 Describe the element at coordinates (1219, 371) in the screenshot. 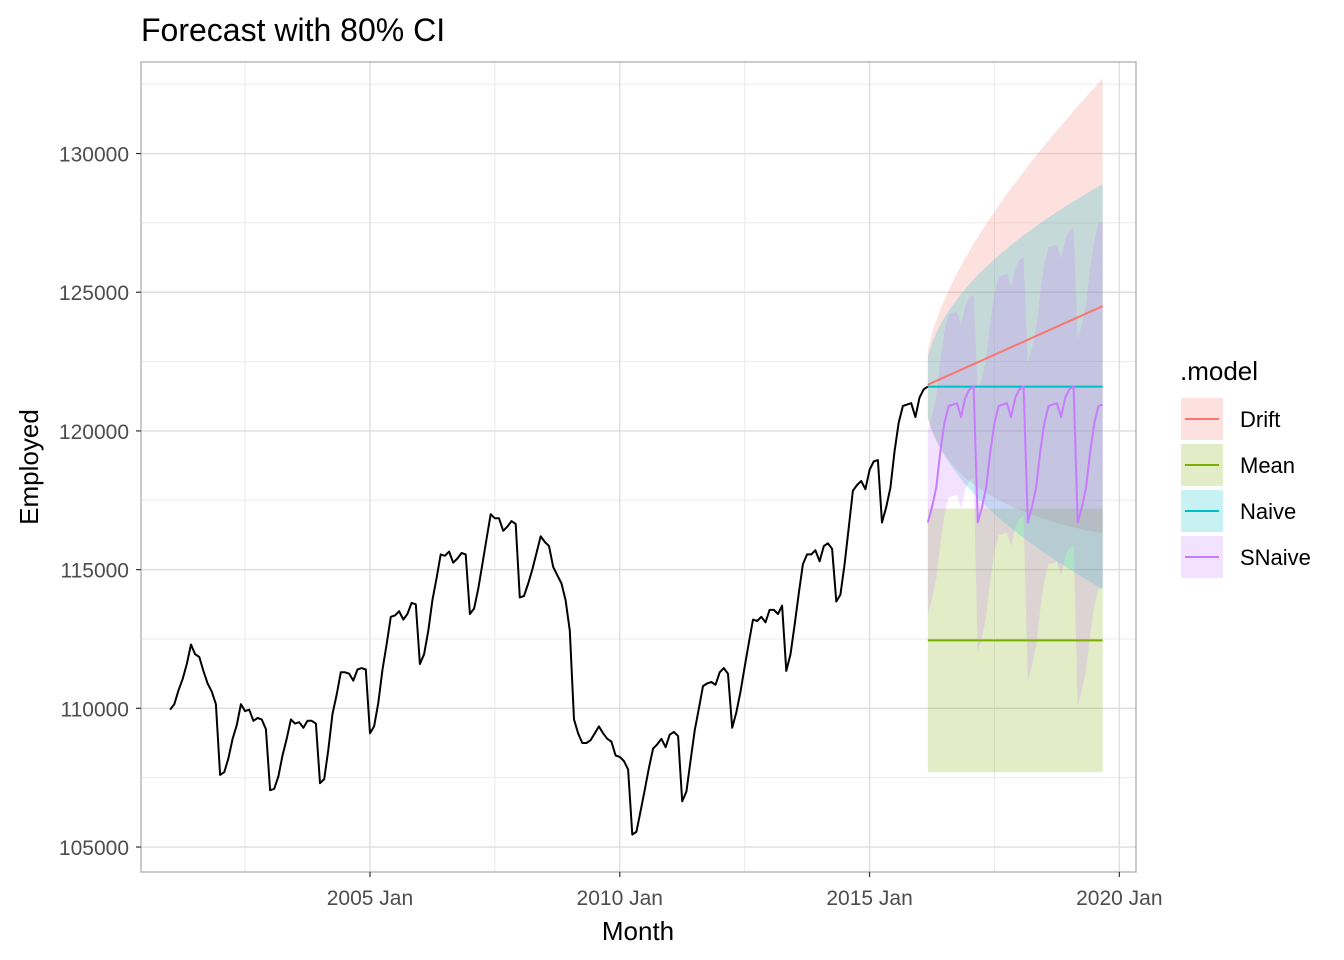

I see `legend-title: .model` at that location.